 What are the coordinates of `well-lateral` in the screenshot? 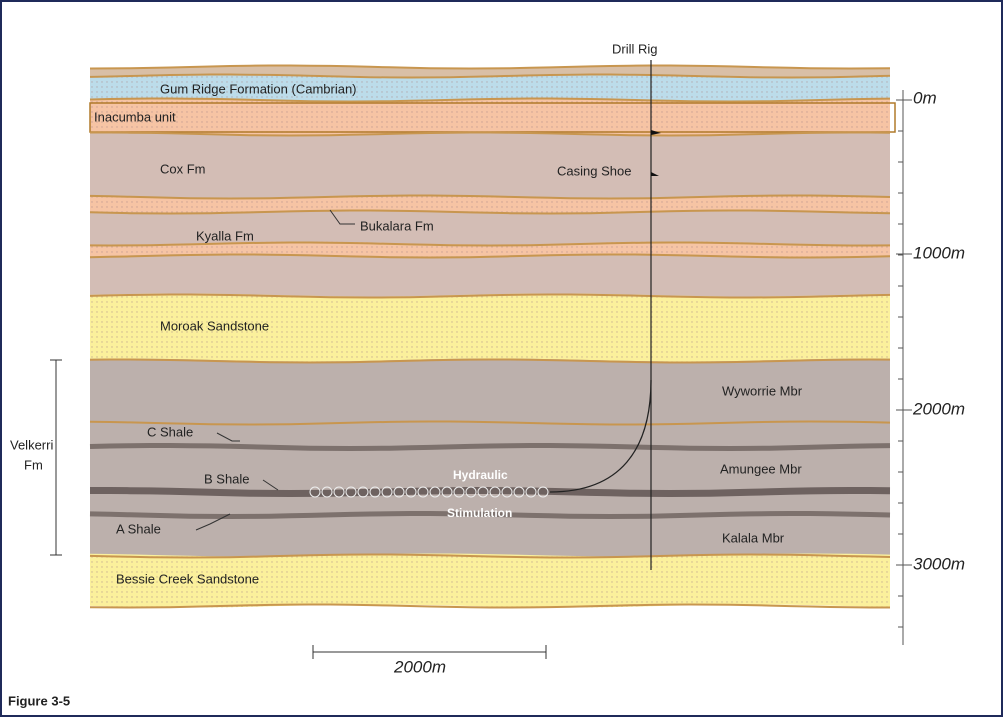 It's located at (600, 436).